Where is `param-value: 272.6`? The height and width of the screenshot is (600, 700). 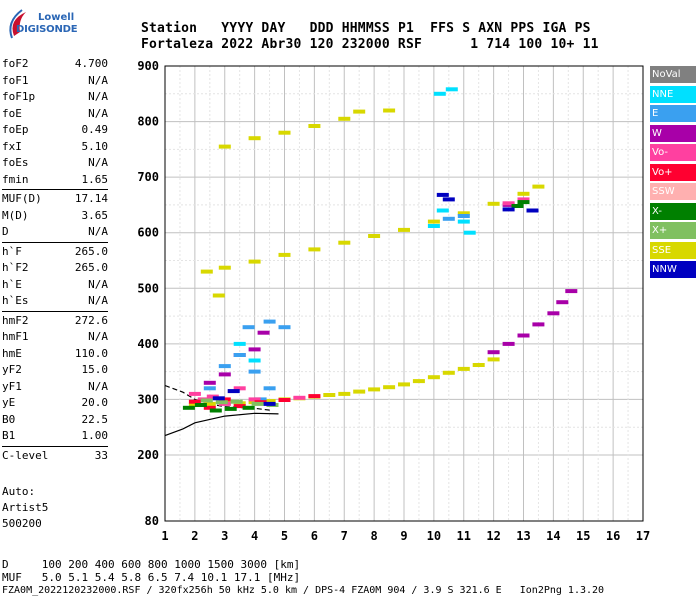 param-value: 272.6 is located at coordinates (91, 320).